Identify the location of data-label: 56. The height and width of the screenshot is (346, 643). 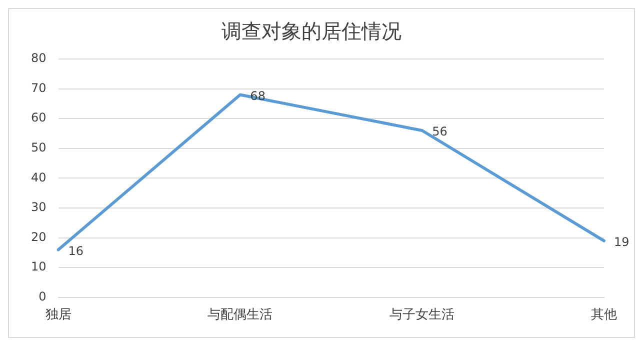
(440, 131).